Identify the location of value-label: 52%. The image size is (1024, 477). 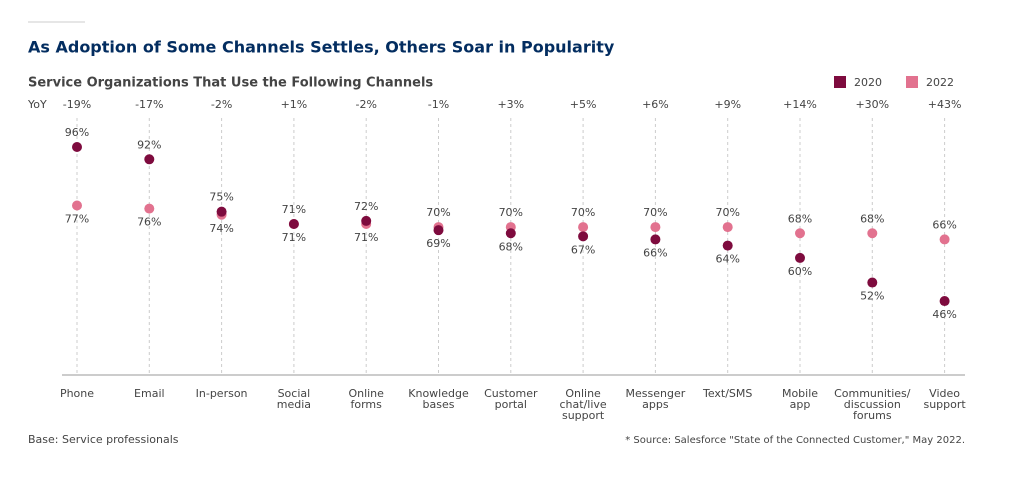
(872, 296).